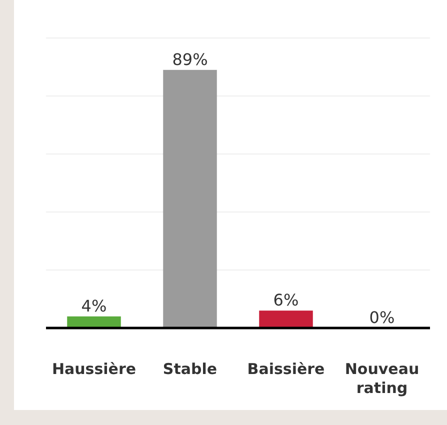 This screenshot has height=425, width=447. What do you see at coordinates (190, 59) in the screenshot?
I see `data-label: 89%` at bounding box center [190, 59].